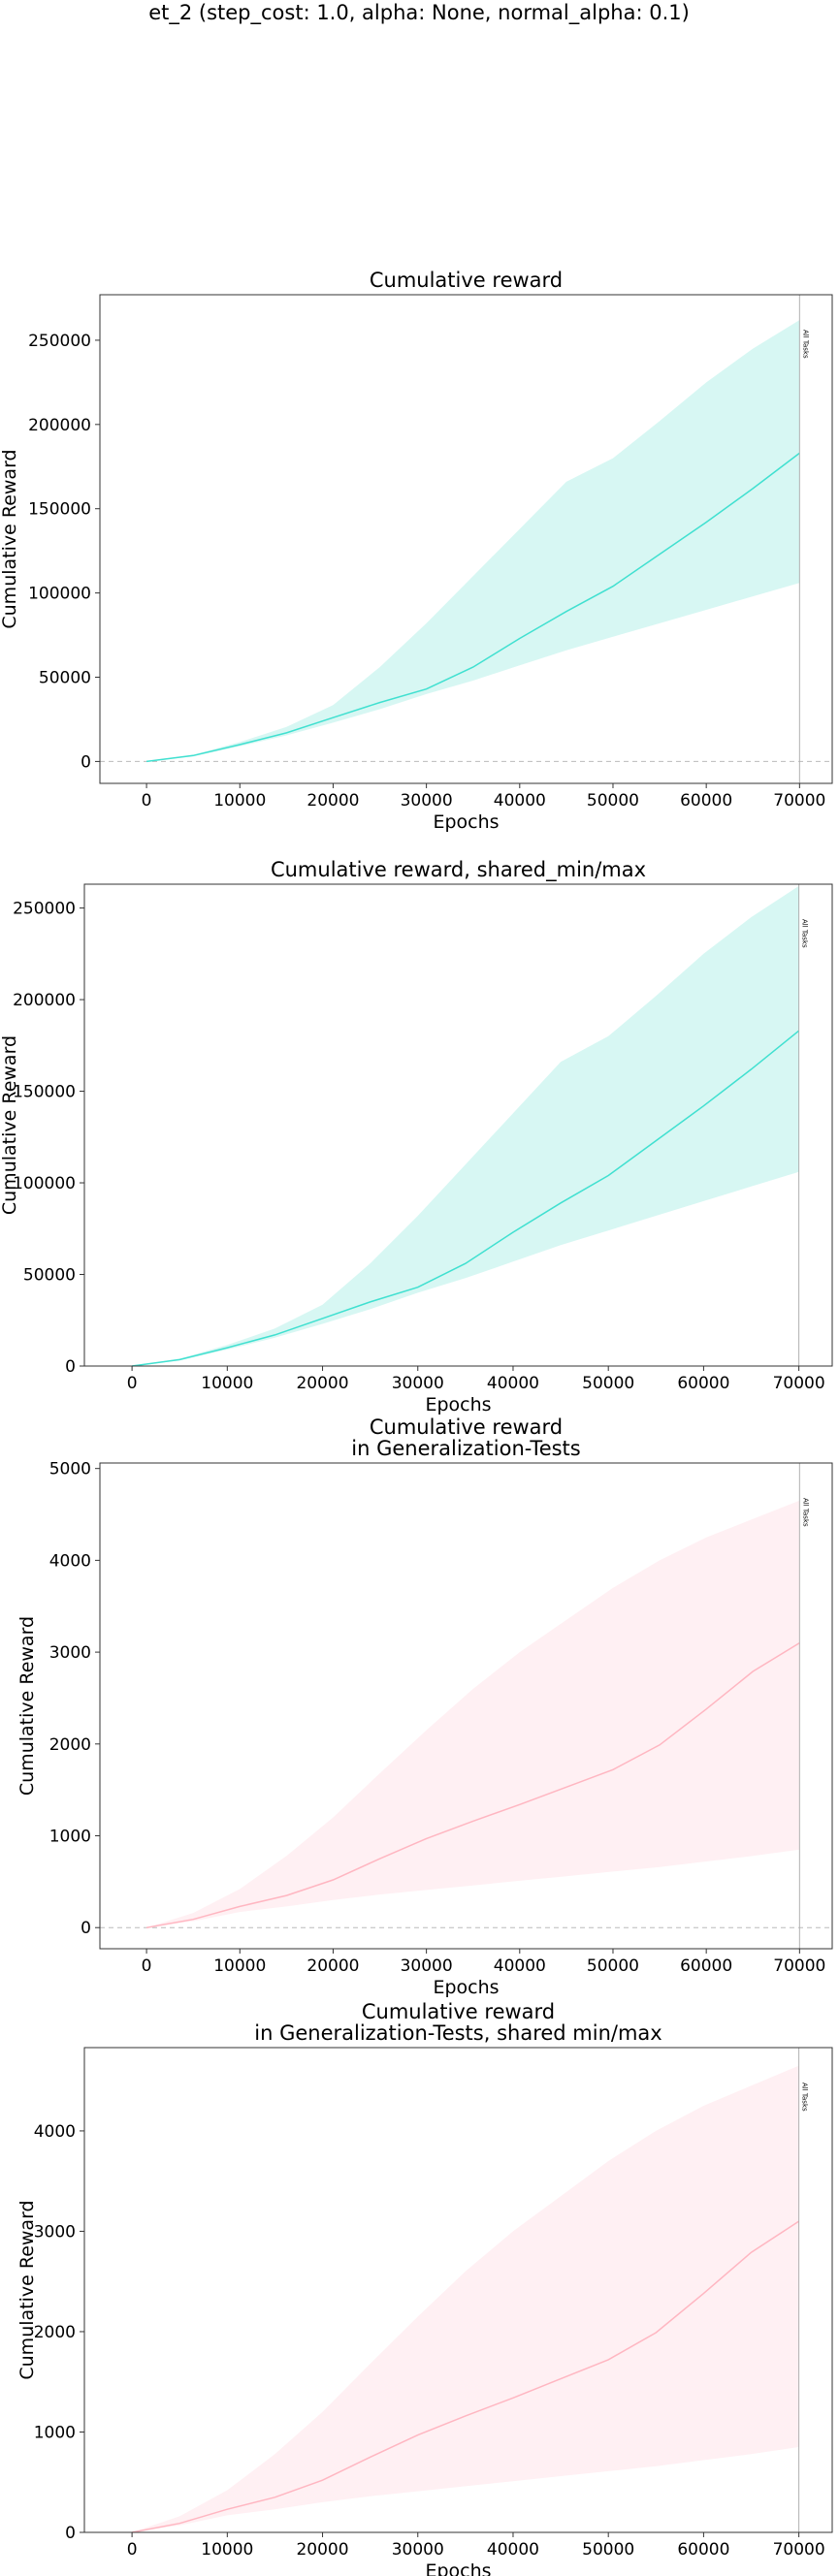 The image size is (839, 2576). Describe the element at coordinates (458, 870) in the screenshot. I see `chart-title: Cumulative reward, shared_min/max` at that location.